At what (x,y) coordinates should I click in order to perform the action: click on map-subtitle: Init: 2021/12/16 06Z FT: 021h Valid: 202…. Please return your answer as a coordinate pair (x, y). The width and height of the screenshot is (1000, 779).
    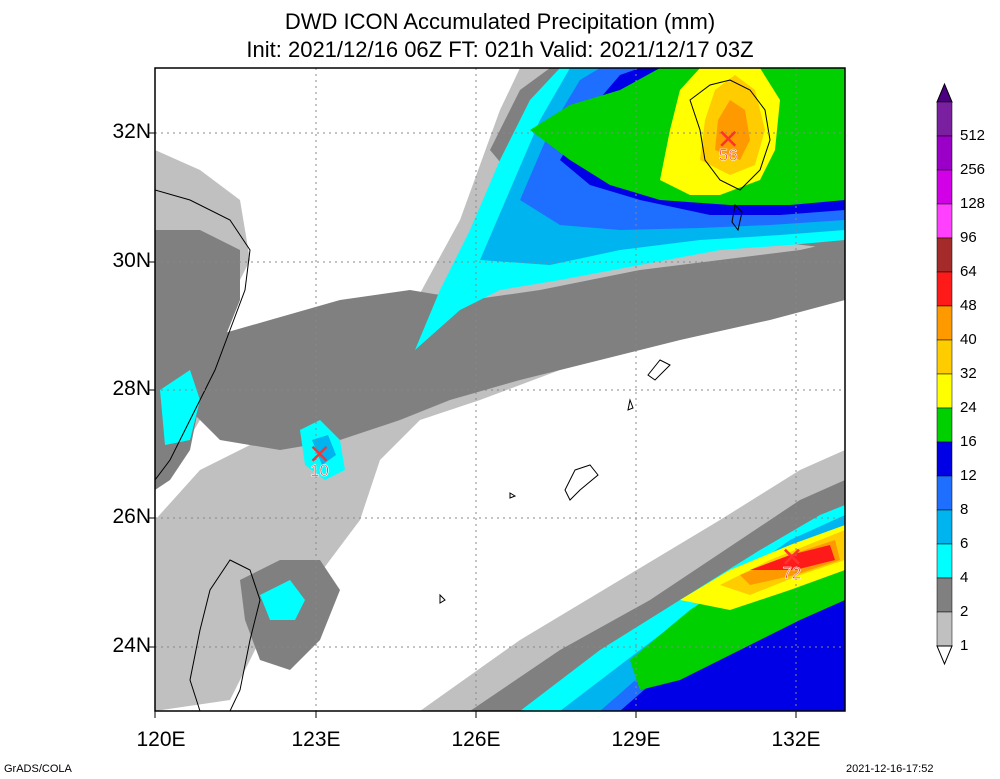
    Looking at the image, I should click on (500, 49).